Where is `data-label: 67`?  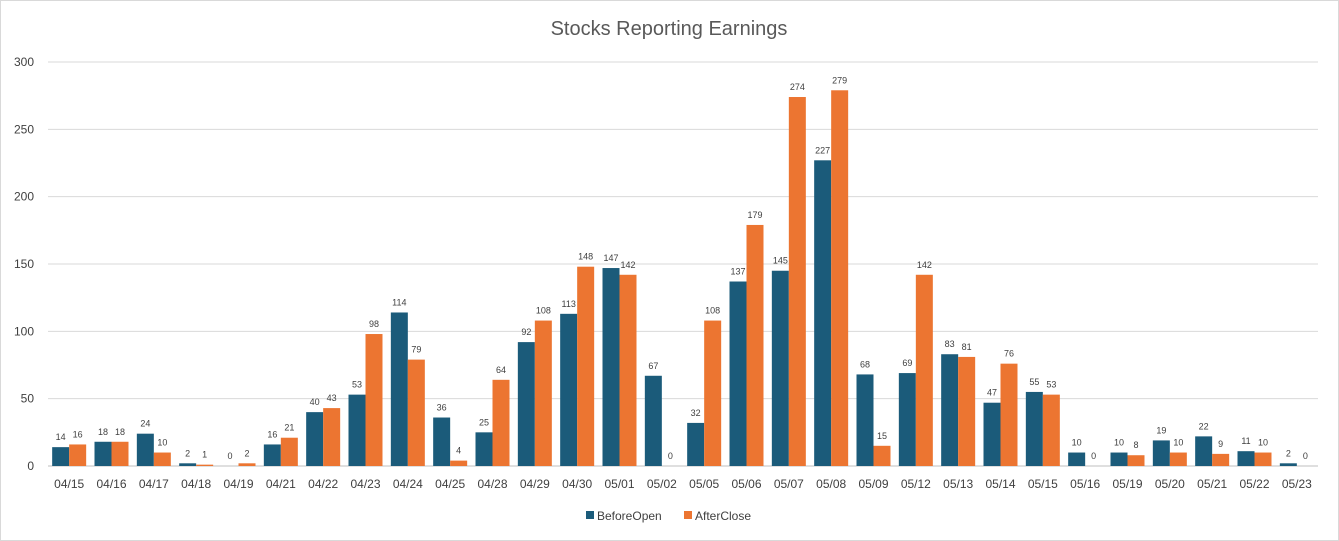
data-label: 67 is located at coordinates (653, 366).